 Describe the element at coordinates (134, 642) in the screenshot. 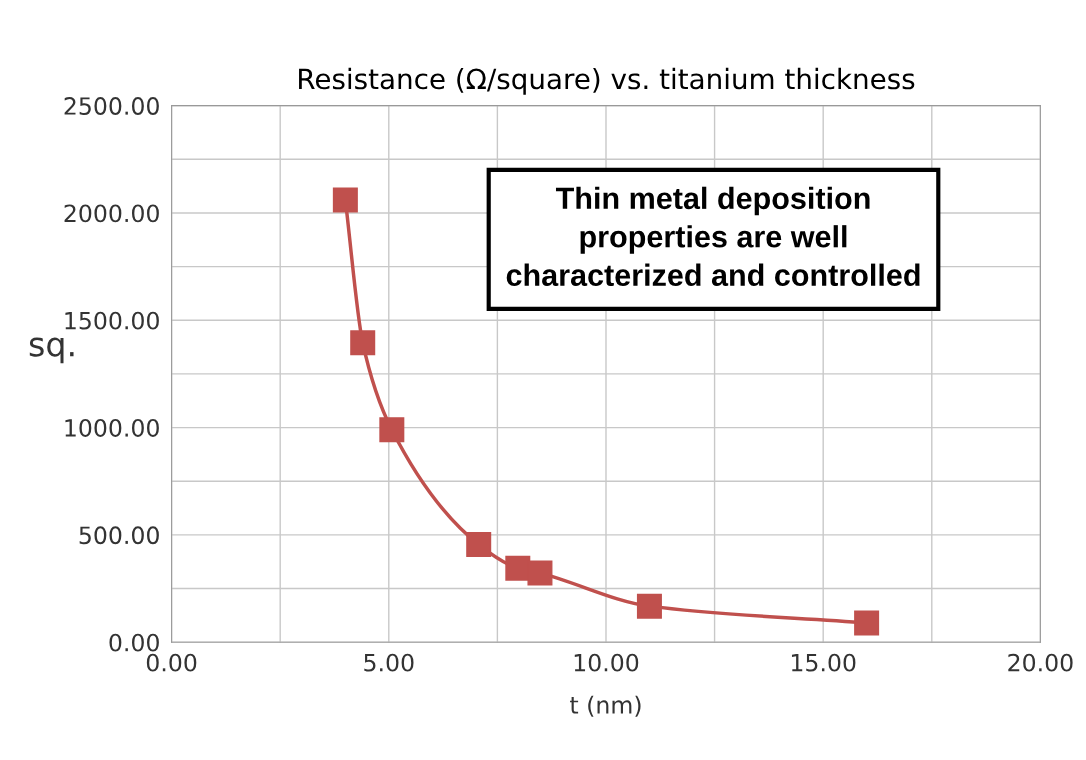

I see `y-tick-label: 0.00` at that location.